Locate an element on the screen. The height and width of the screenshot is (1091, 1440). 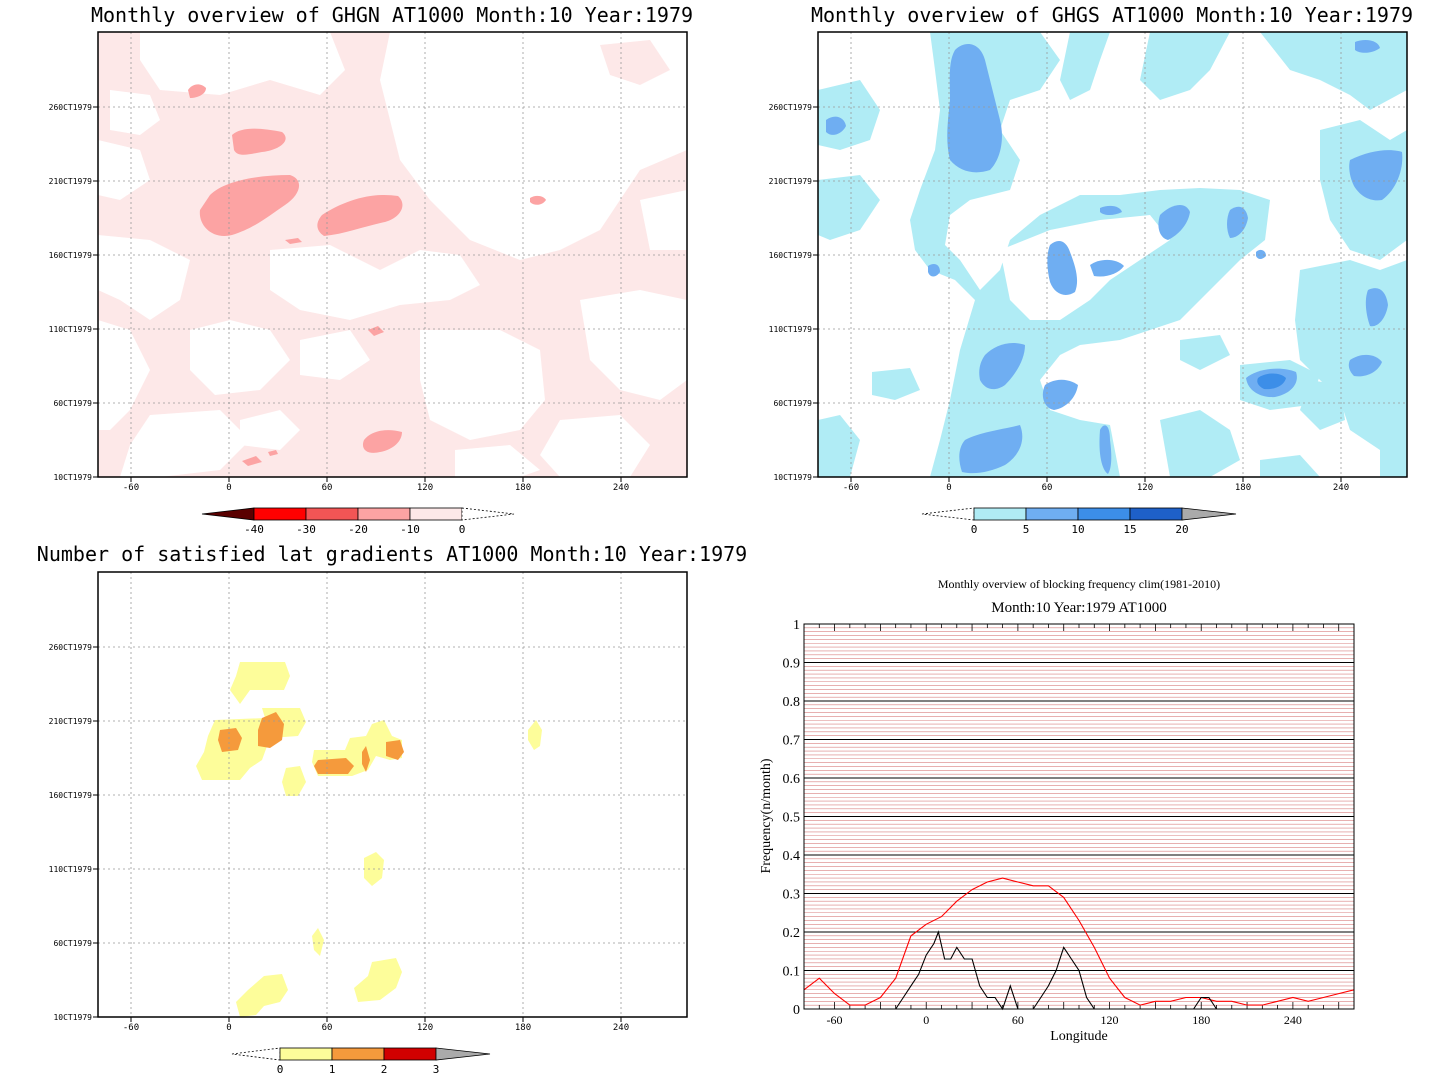
grad-ytick: 60CT1979 is located at coordinates (72, 943).